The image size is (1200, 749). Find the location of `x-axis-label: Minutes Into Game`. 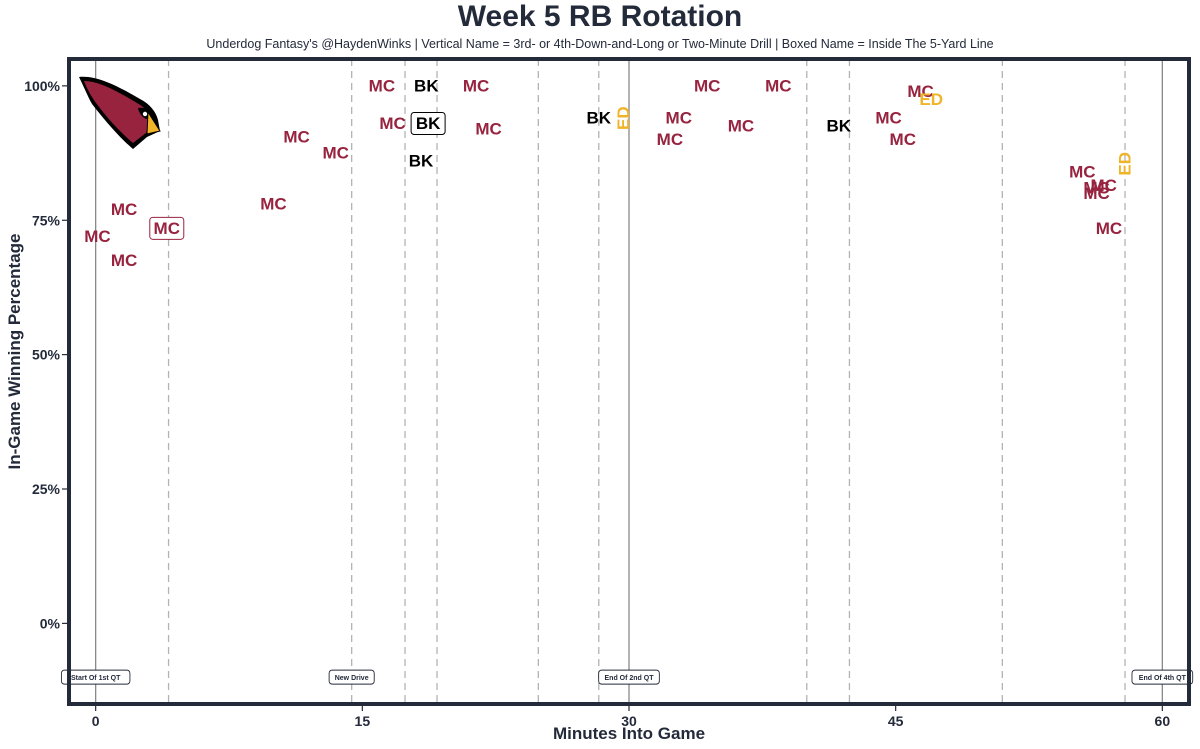

x-axis-label: Minutes Into Game is located at coordinates (629, 733).